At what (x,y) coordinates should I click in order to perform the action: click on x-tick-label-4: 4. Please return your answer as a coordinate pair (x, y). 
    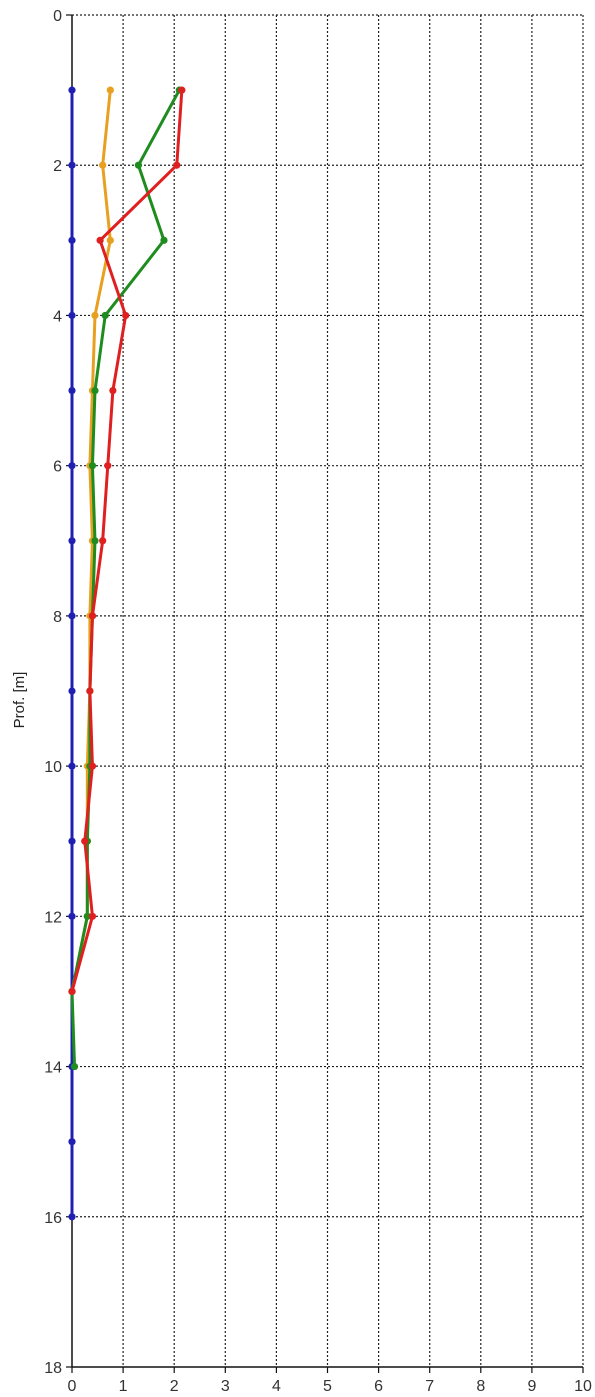
    Looking at the image, I should click on (276, 1386).